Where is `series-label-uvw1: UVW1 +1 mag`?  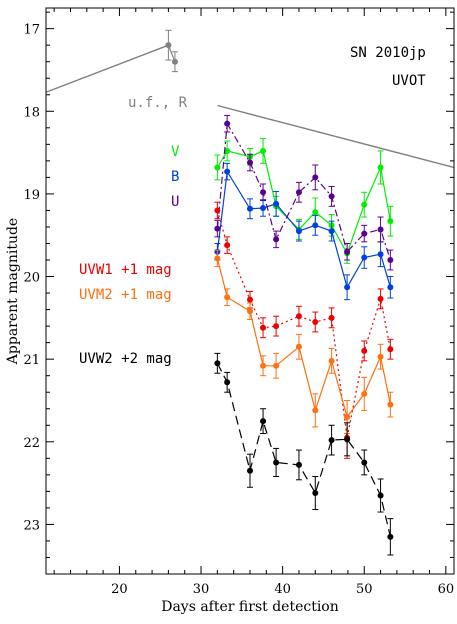
series-label-uvw1: UVW1 +1 mag is located at coordinates (125, 270).